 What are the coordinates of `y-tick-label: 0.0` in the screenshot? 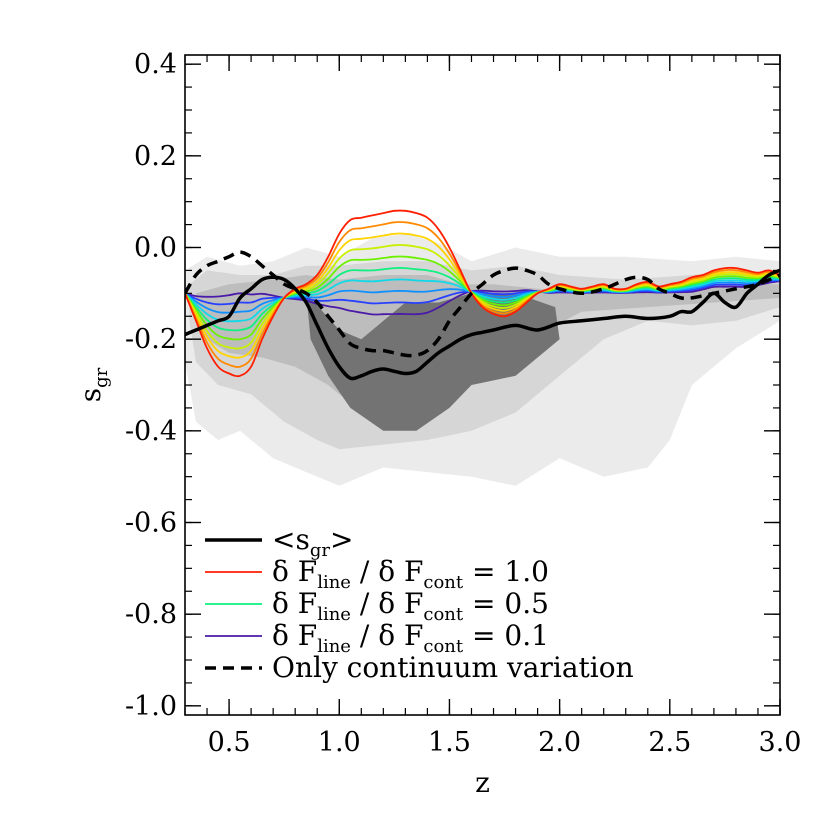 It's located at (155, 248).